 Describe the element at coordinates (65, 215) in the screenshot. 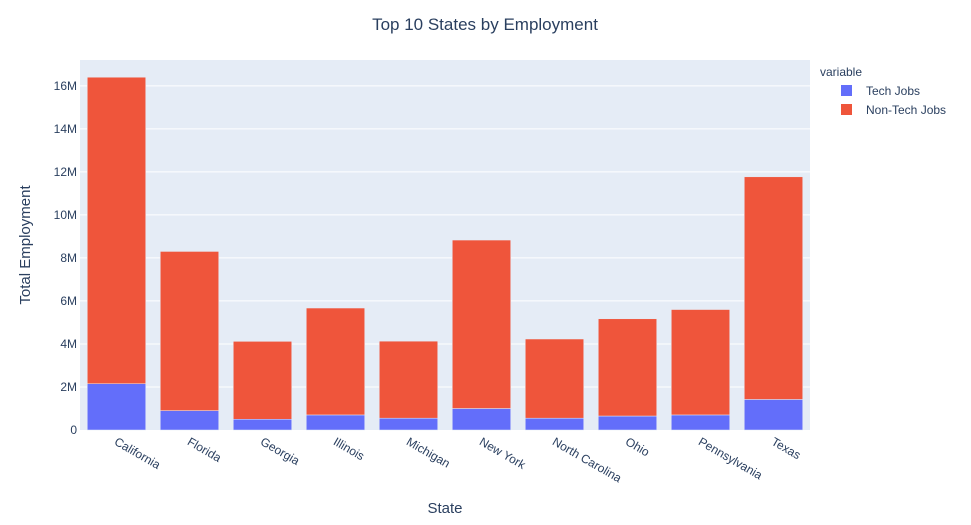

I see `y-tick-label: 10M` at that location.